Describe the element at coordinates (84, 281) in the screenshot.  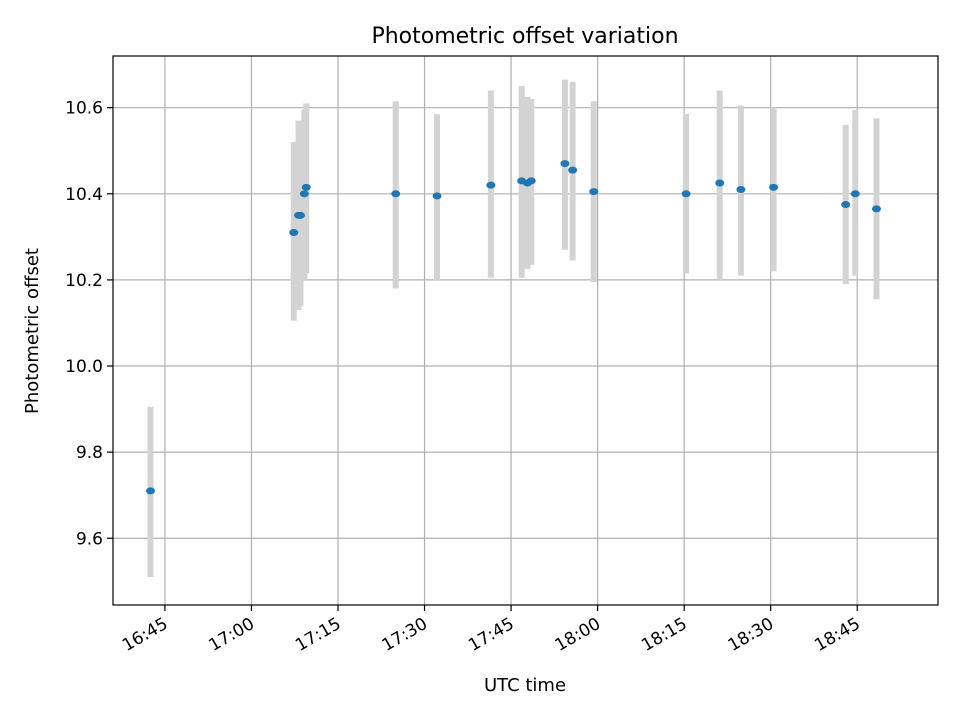
I see `y-tick-label: 10.2` at that location.